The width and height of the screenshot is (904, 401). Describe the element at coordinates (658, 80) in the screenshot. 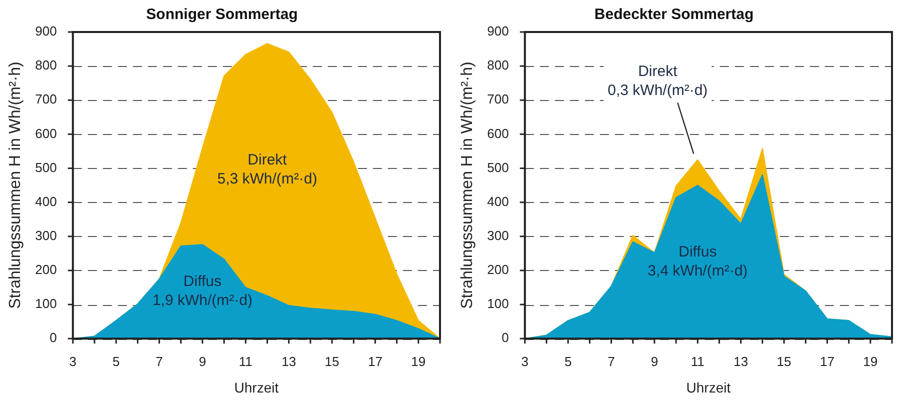

I see `annotation: Direkt 0,3 kWh/(m²·d)` at that location.